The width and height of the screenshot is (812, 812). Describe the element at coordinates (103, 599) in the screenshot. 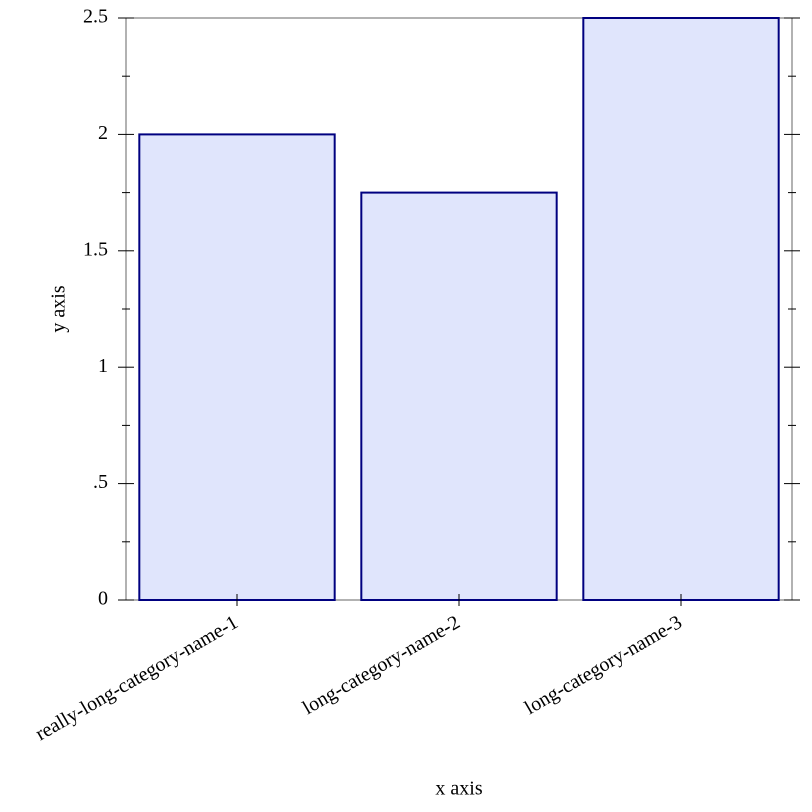

I see `y-tick-label: 0` at that location.